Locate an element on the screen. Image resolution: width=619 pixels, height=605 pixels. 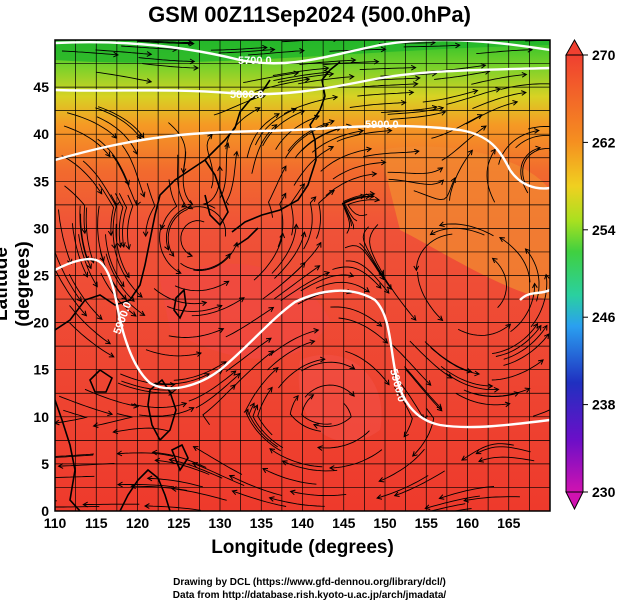
x-tick-label: 155 is located at coordinates (427, 523).